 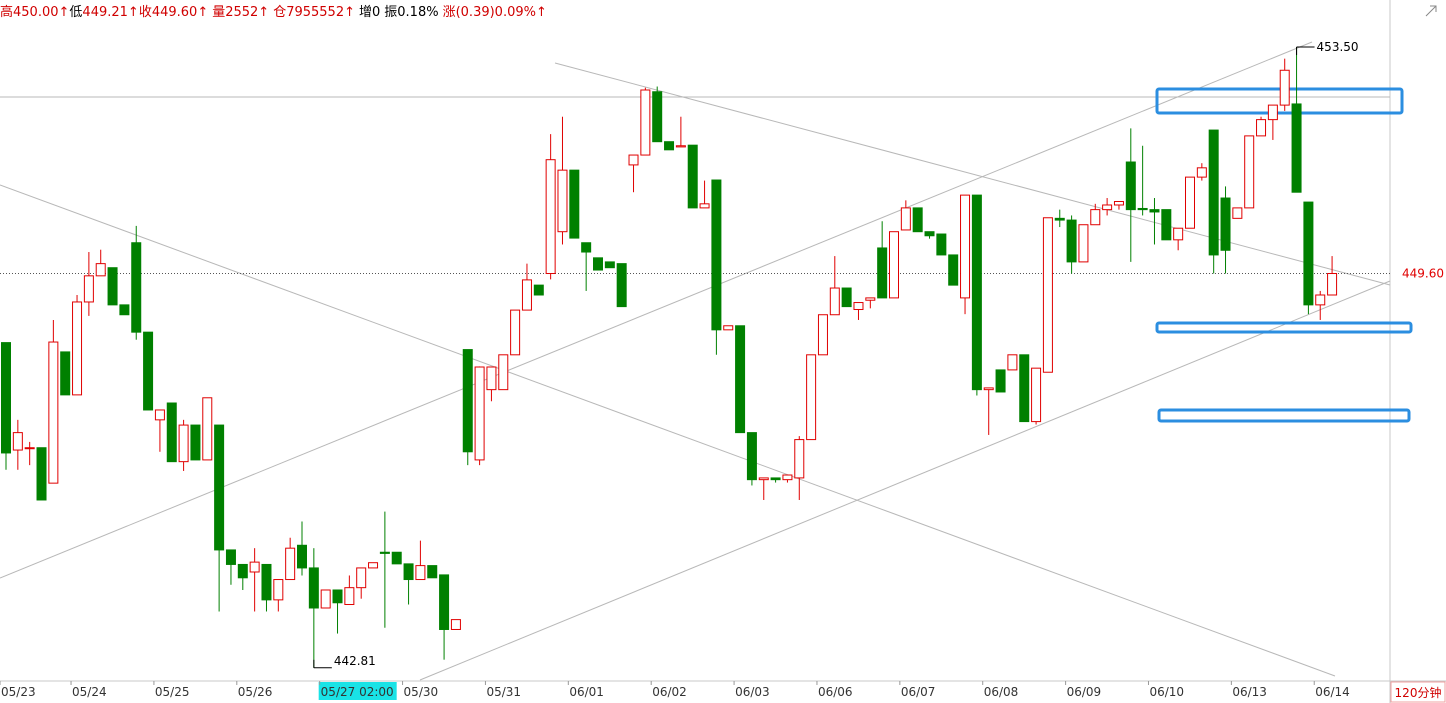 I want to click on header-item: 高, so click(x=6, y=12).